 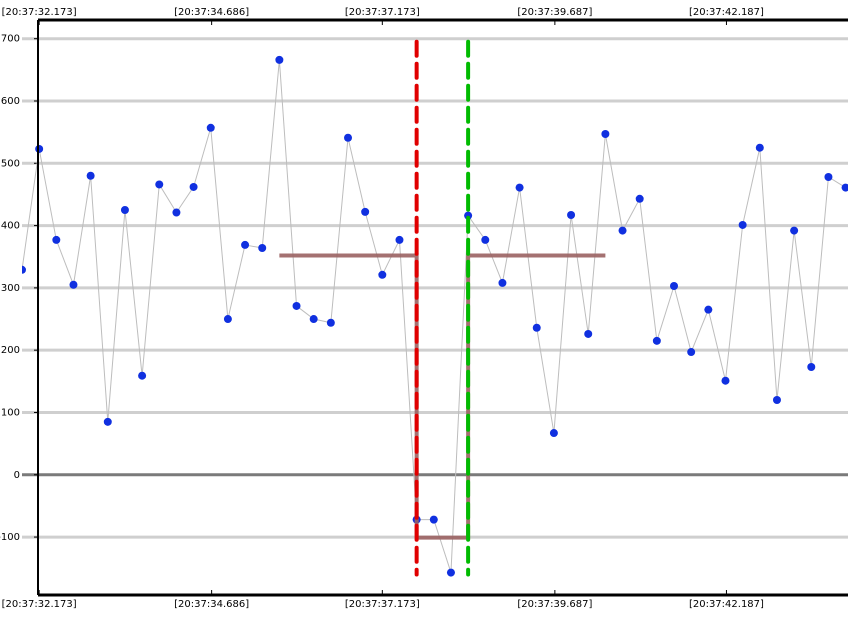 I want to click on x-tick-label-top: [20:37:39.687], so click(x=554, y=12).